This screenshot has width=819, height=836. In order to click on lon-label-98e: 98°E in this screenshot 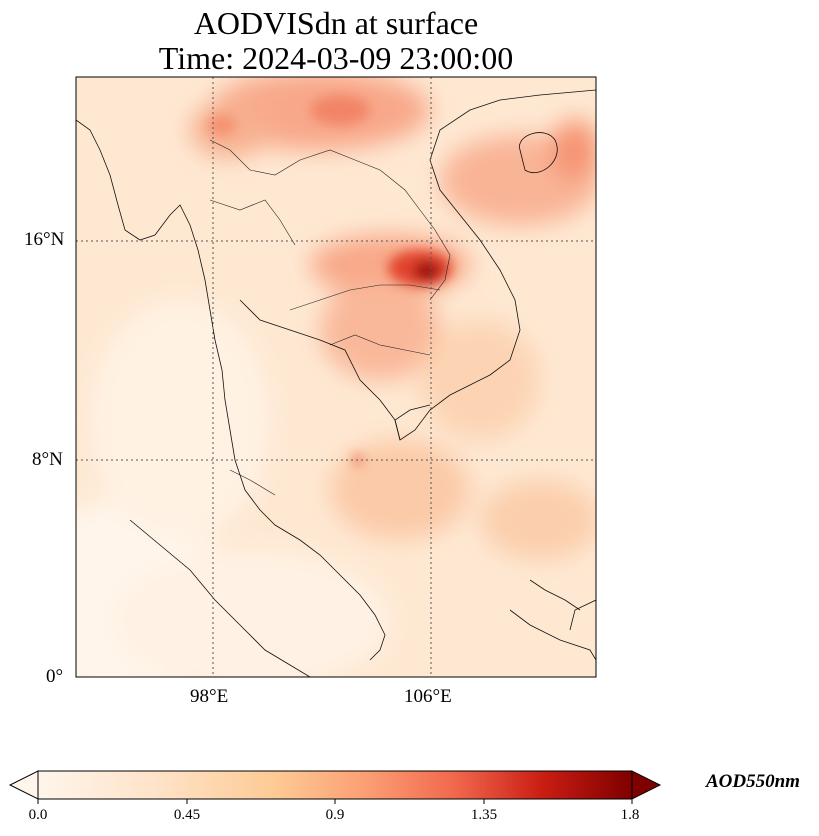, I will do `click(209, 696)`.